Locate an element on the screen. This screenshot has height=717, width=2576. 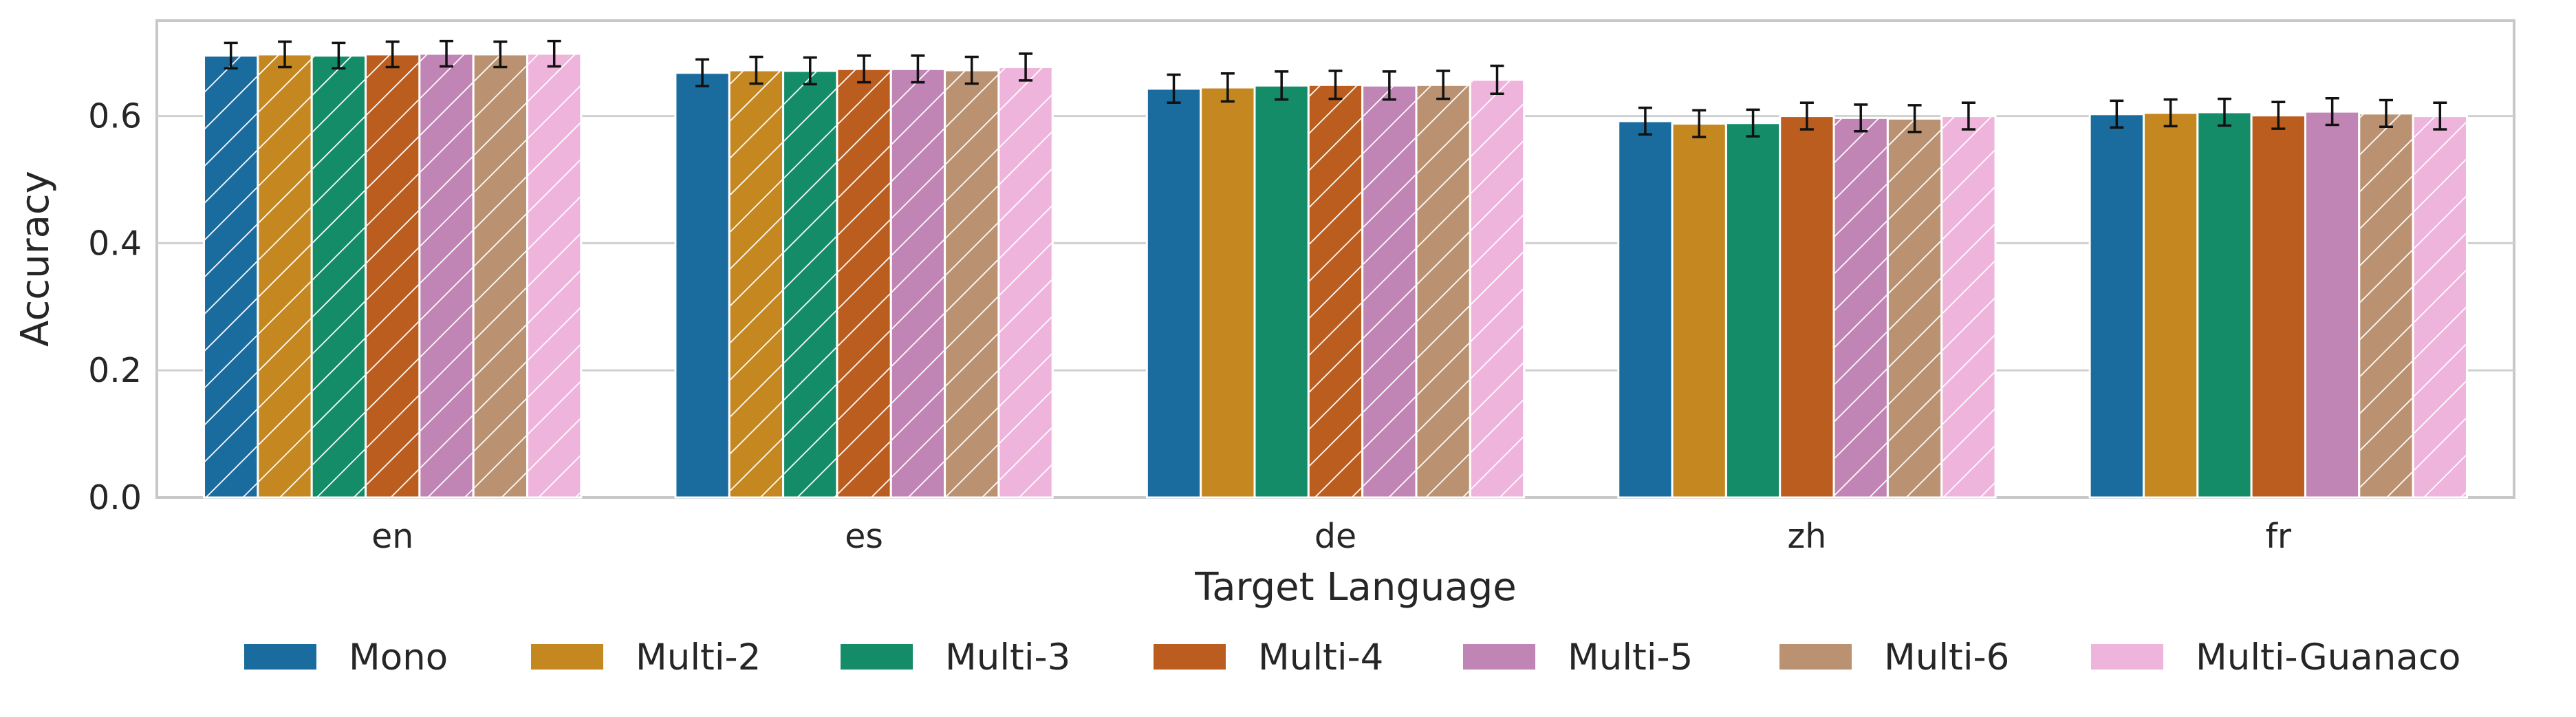
legend-label: Multi-5 is located at coordinates (1630, 657).